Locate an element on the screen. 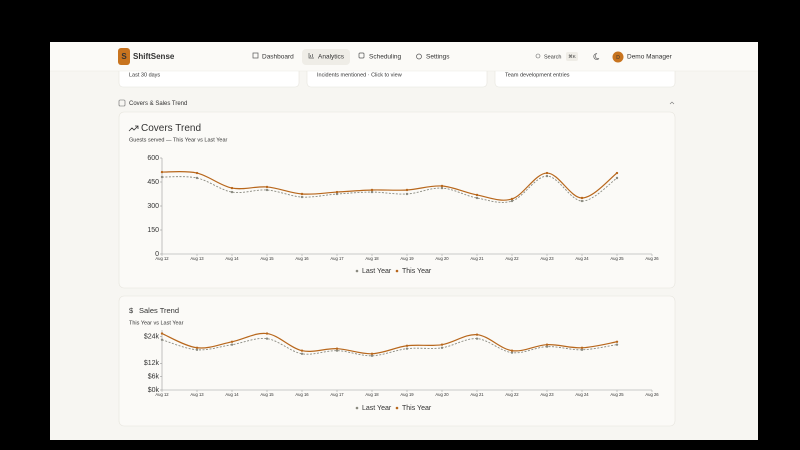 This screenshot has height=450, width=800. y-tick-label: 150 is located at coordinates (153, 230).